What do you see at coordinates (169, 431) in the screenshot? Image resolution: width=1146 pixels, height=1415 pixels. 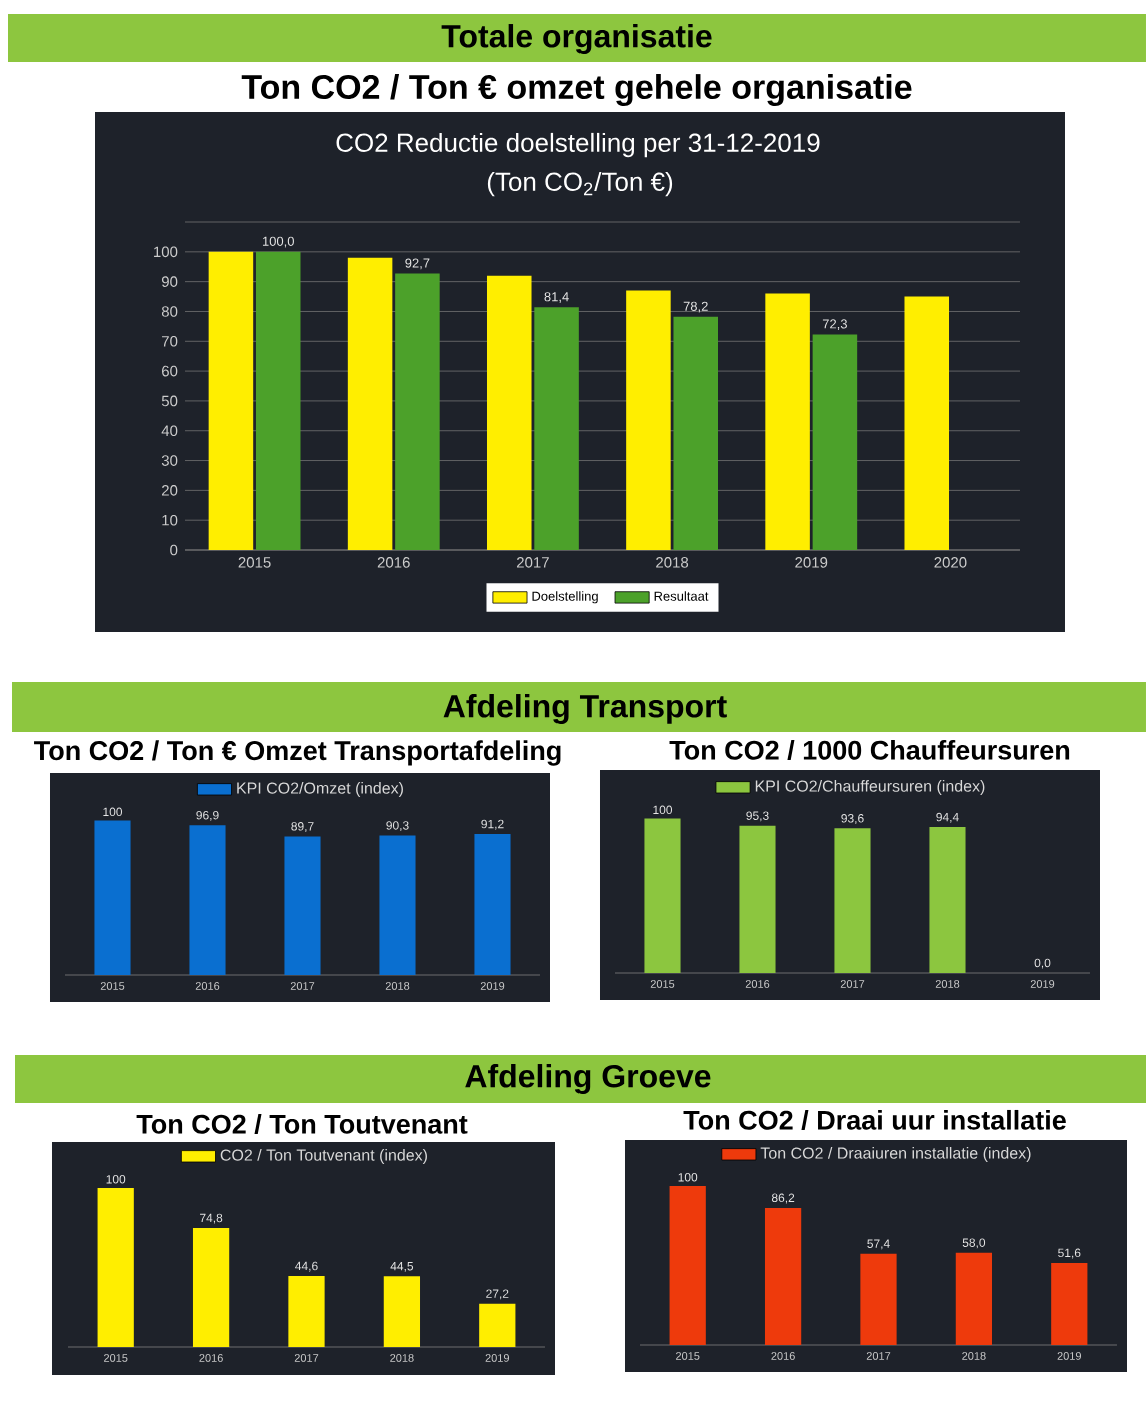 I see `y-tick-label: 40` at bounding box center [169, 431].